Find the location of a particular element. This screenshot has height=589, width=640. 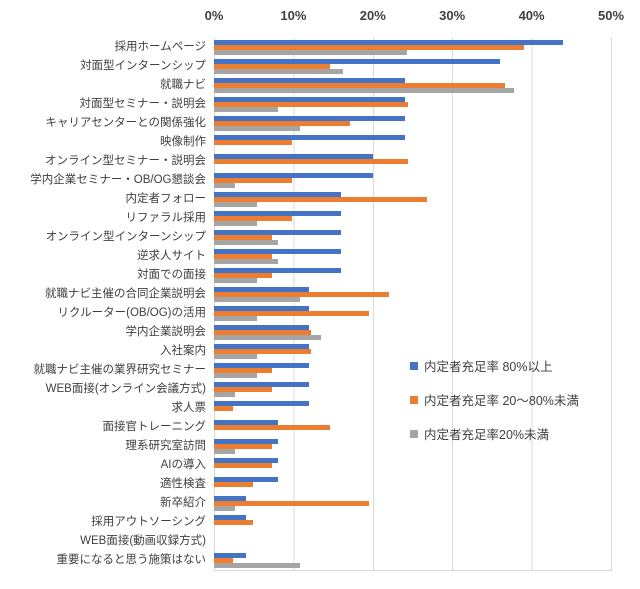

category-label: AIの導入 is located at coordinates (183, 465).